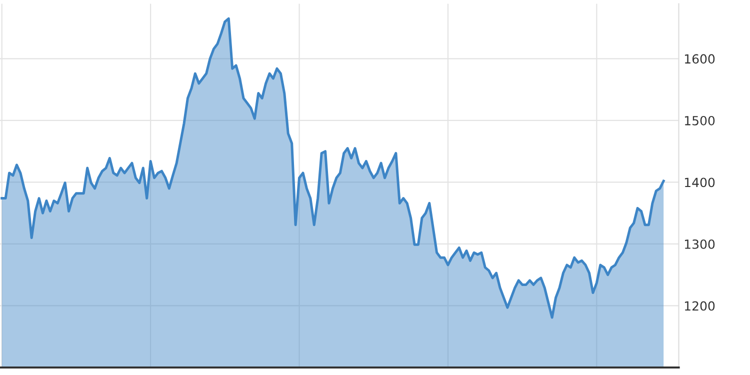 This screenshot has height=375, width=750. Describe the element at coordinates (699, 121) in the screenshot. I see `y-tick-label: 1500` at that location.